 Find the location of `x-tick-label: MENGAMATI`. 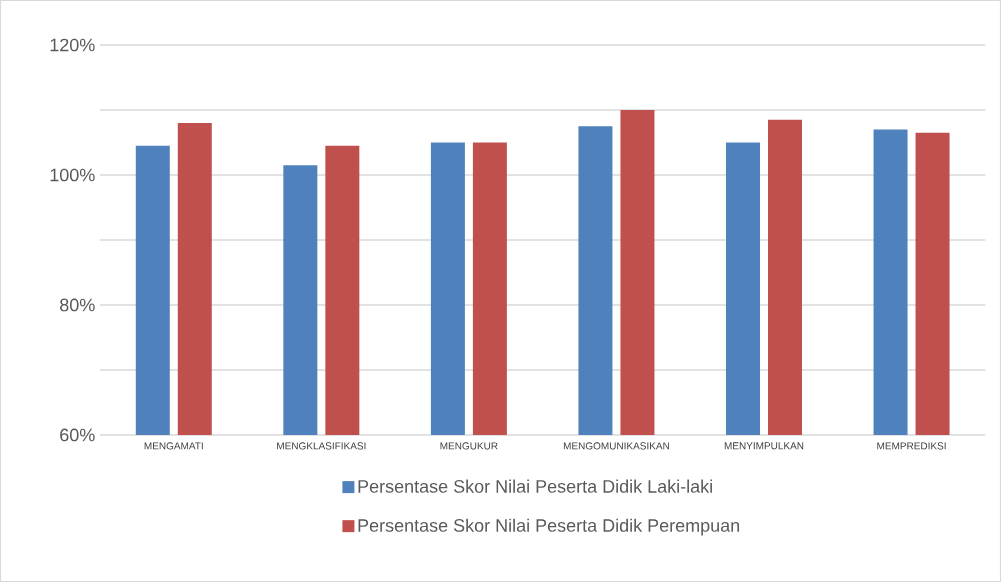

x-tick-label: MENGAMATI is located at coordinates (173, 446).